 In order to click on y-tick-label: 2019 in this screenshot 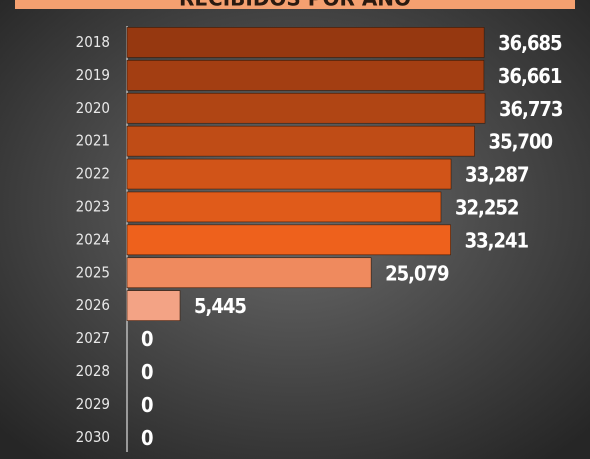, I will do `click(93, 75)`.